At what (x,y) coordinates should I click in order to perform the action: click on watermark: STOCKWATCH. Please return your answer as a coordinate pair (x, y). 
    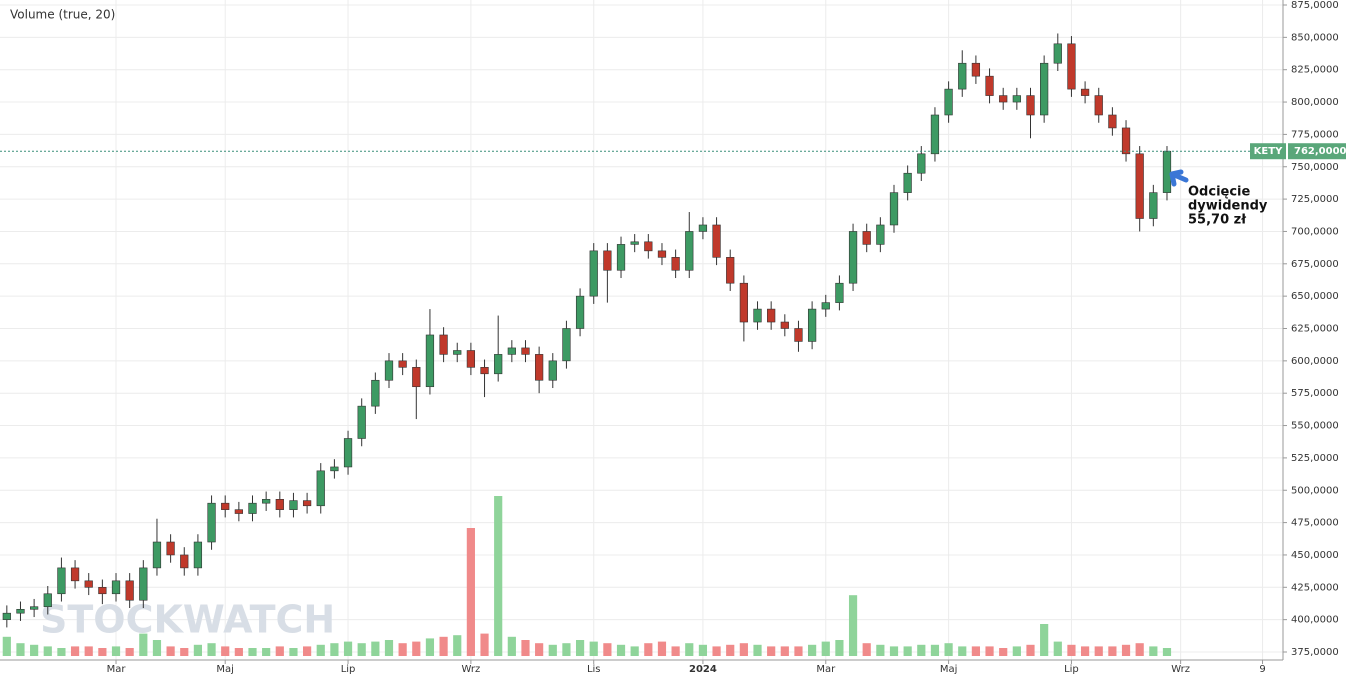
    Looking at the image, I should click on (187, 620).